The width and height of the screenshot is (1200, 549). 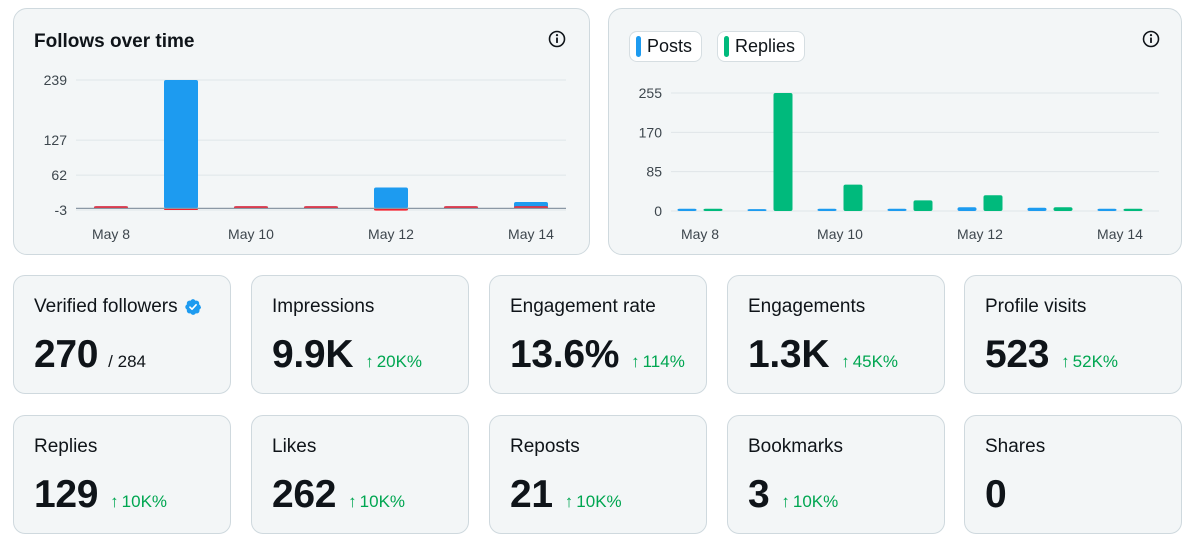 What do you see at coordinates (670, 46) in the screenshot?
I see `legend-posts-label: Posts` at bounding box center [670, 46].